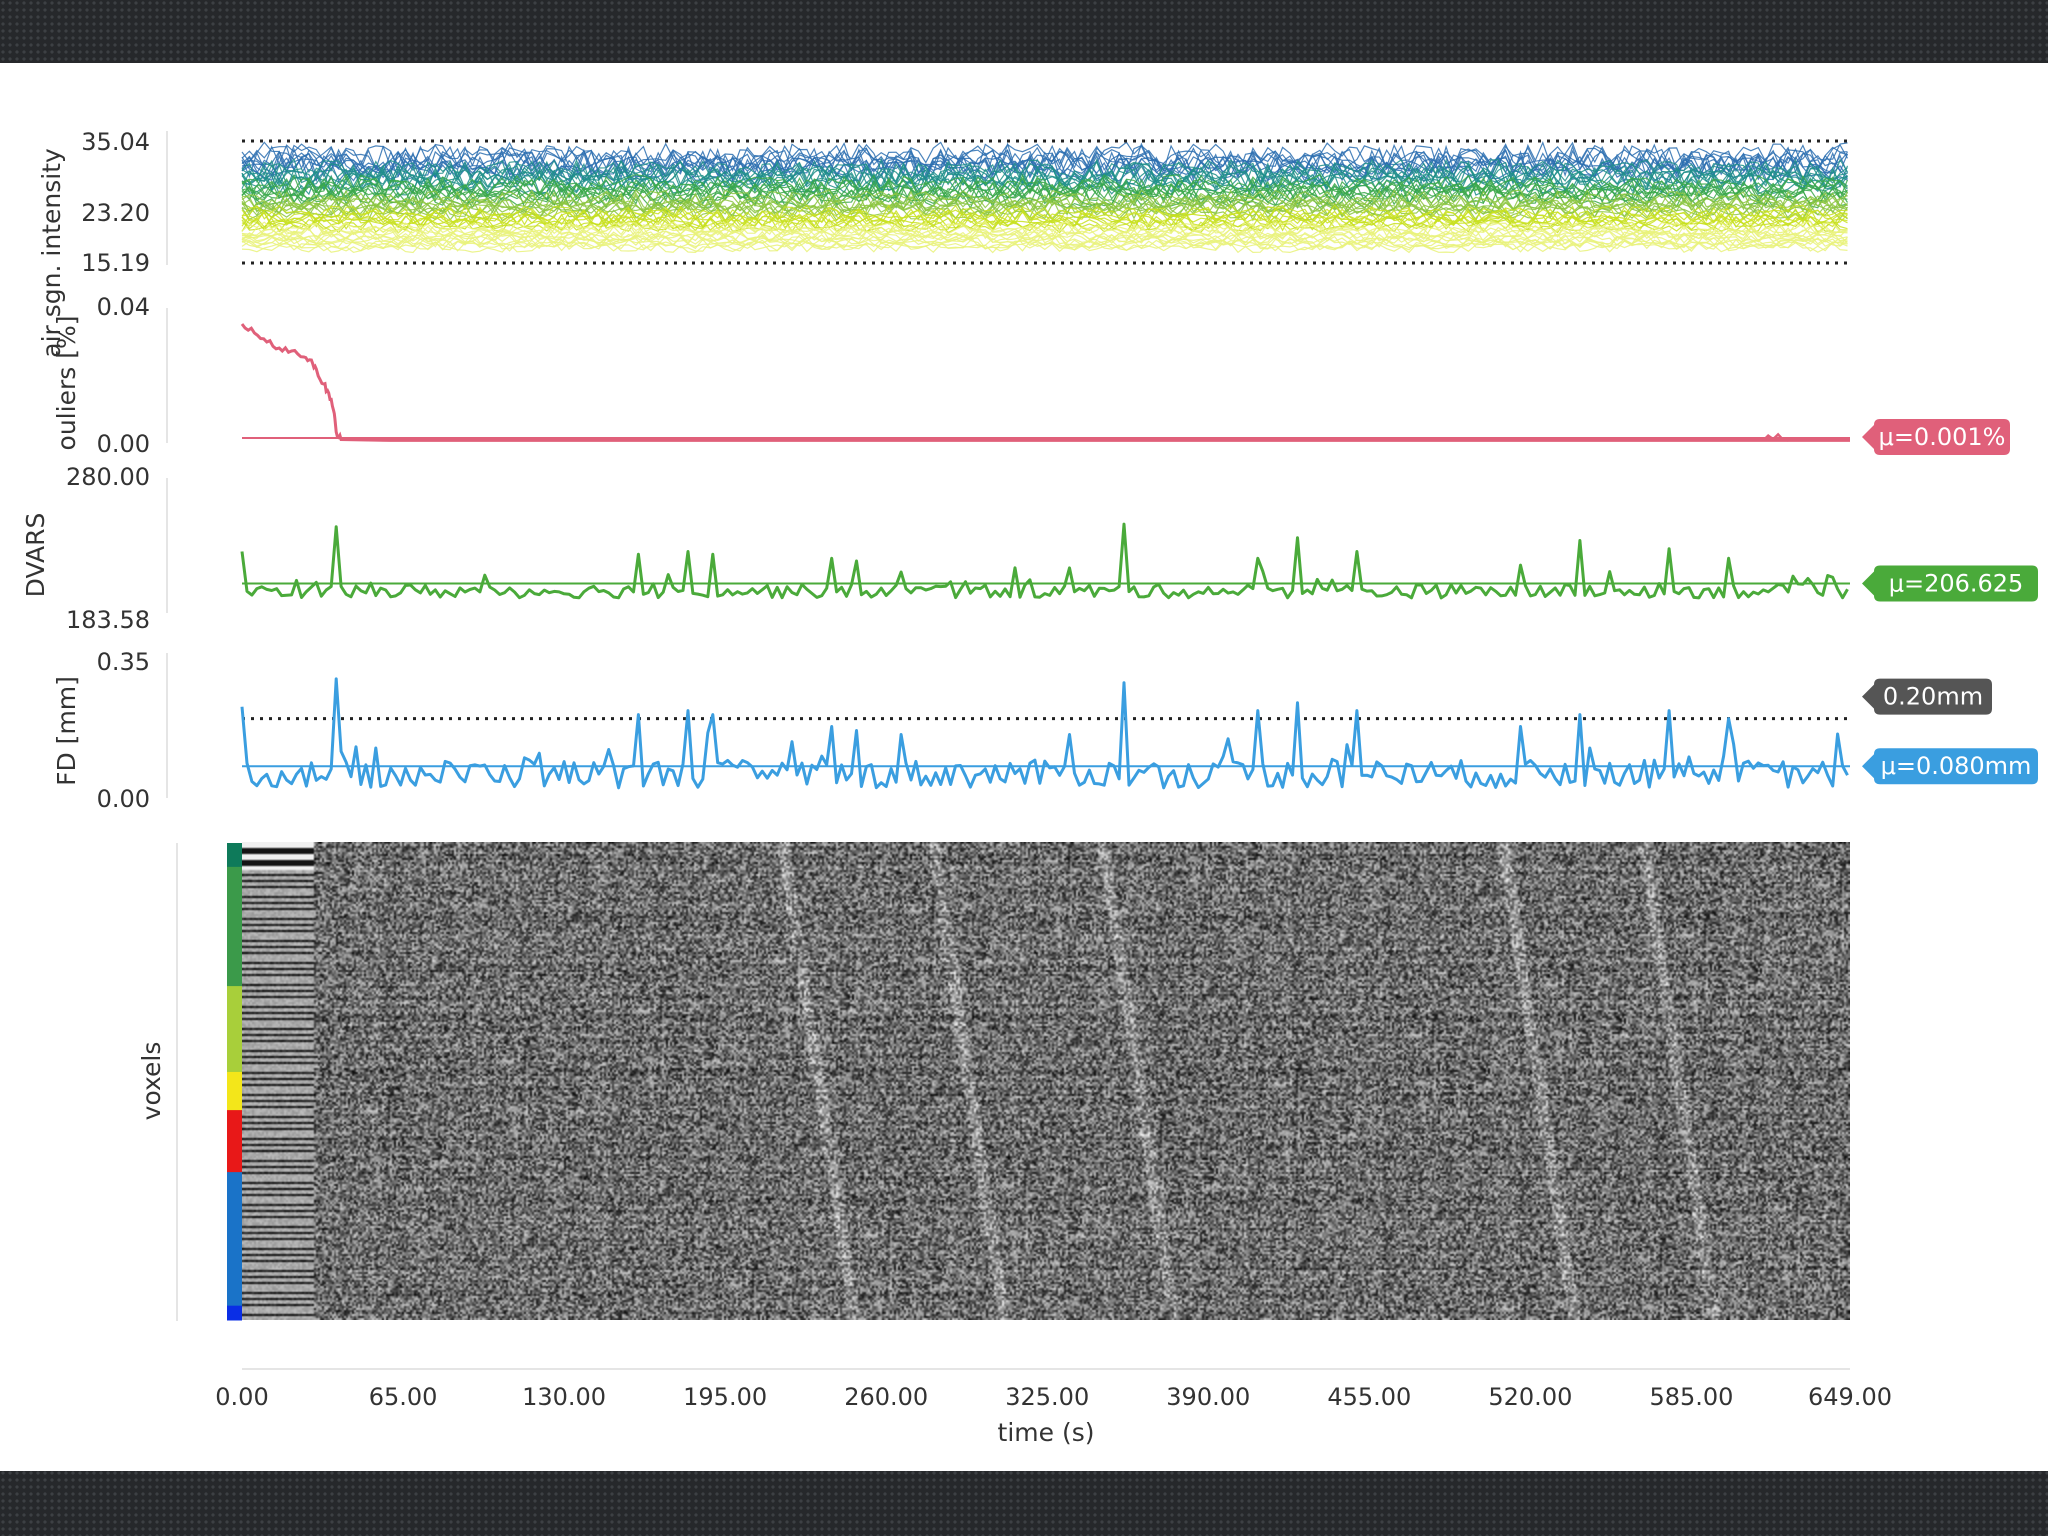 This screenshot has width=2048, height=1536. What do you see at coordinates (108, 477) in the screenshot?
I see `dvars-ytick-top: 280.00` at bounding box center [108, 477].